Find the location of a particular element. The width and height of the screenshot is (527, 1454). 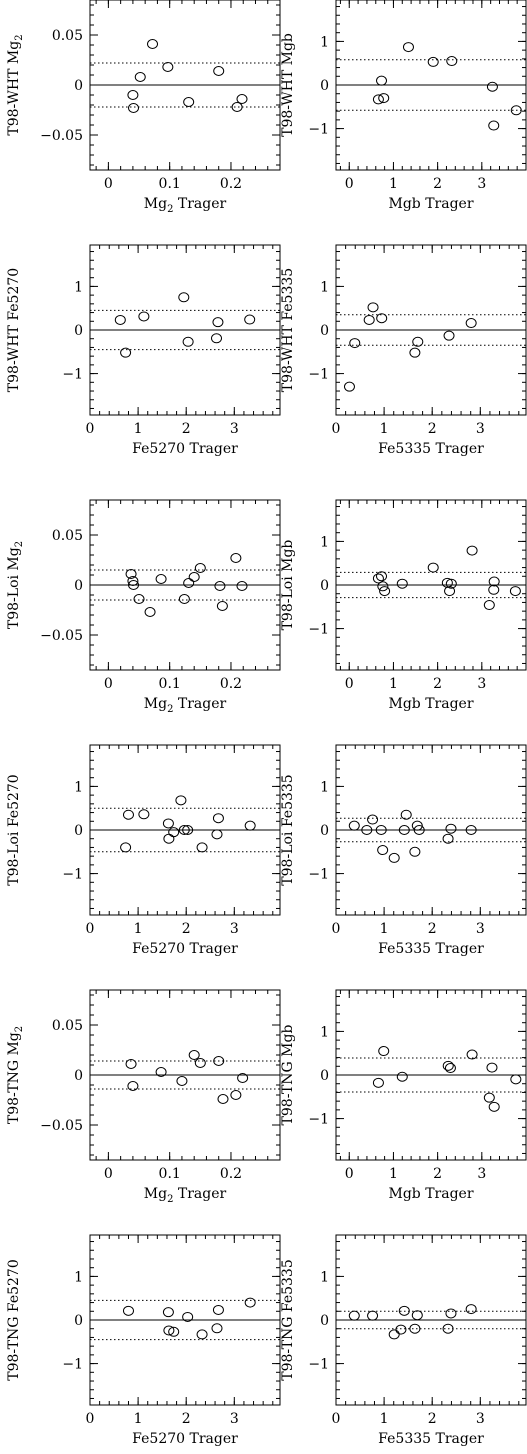

chart-panel-6: 0 1 2 3 −1 0 1 Mgb Trager T98-Loi Mgb is located at coordinates (403, 605).